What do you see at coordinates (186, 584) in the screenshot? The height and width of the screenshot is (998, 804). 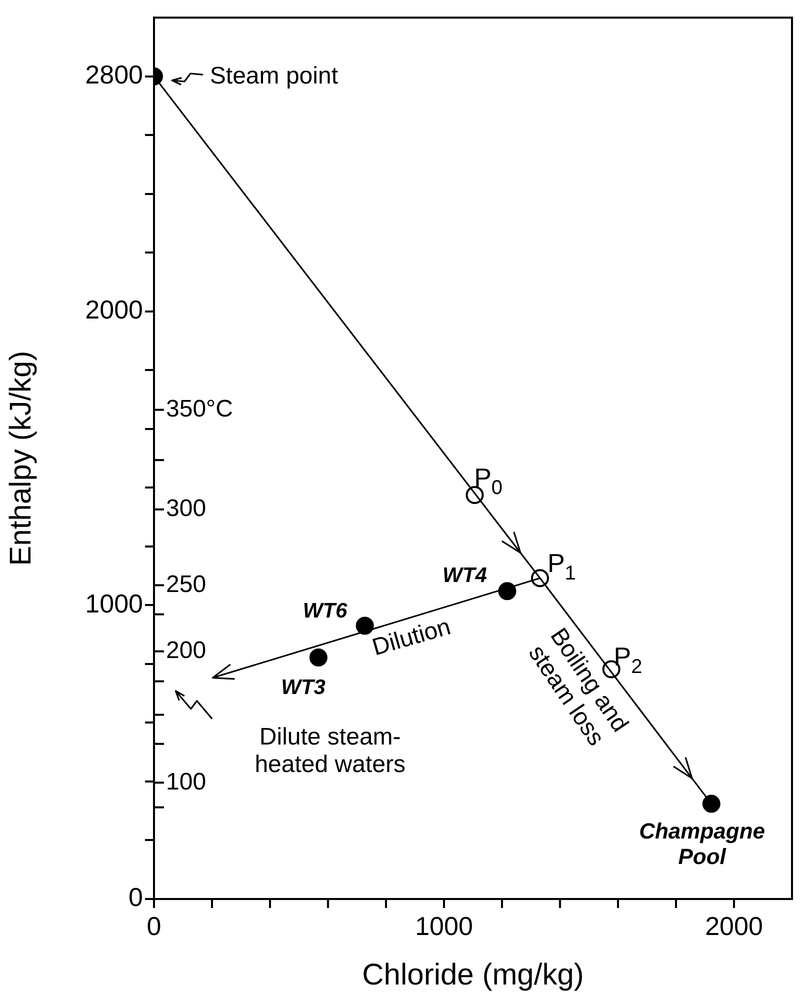 I see `annotation: 250` at bounding box center [186, 584].